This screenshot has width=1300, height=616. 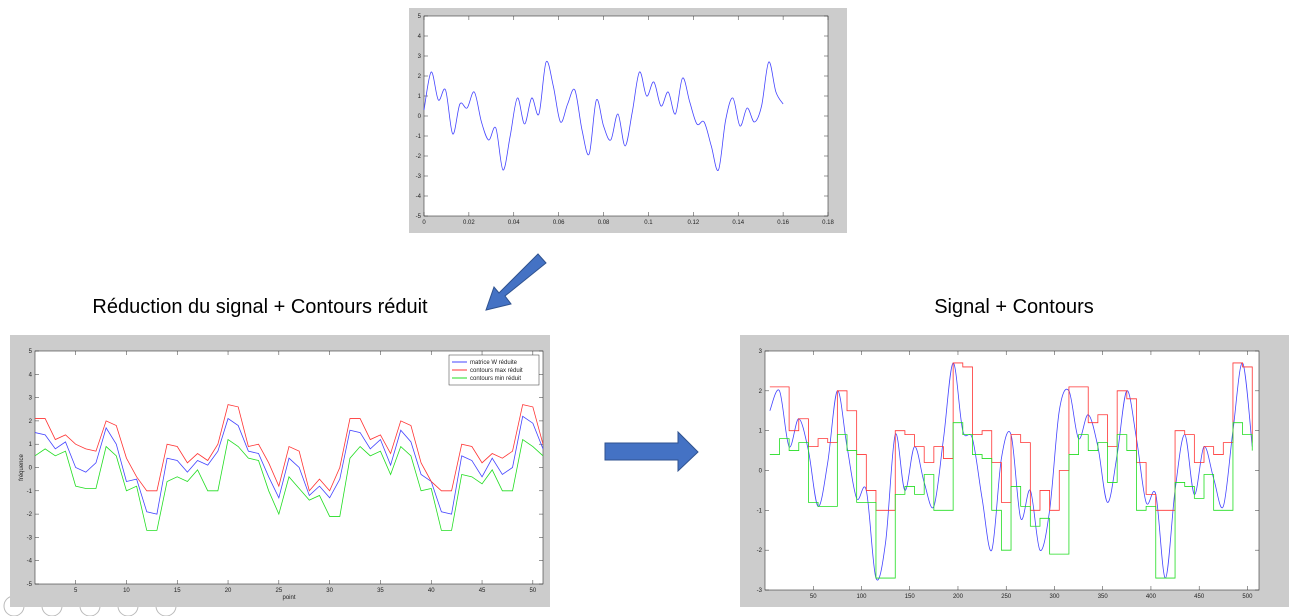 I want to click on x-tick-label: 0.04, so click(x=514, y=223).